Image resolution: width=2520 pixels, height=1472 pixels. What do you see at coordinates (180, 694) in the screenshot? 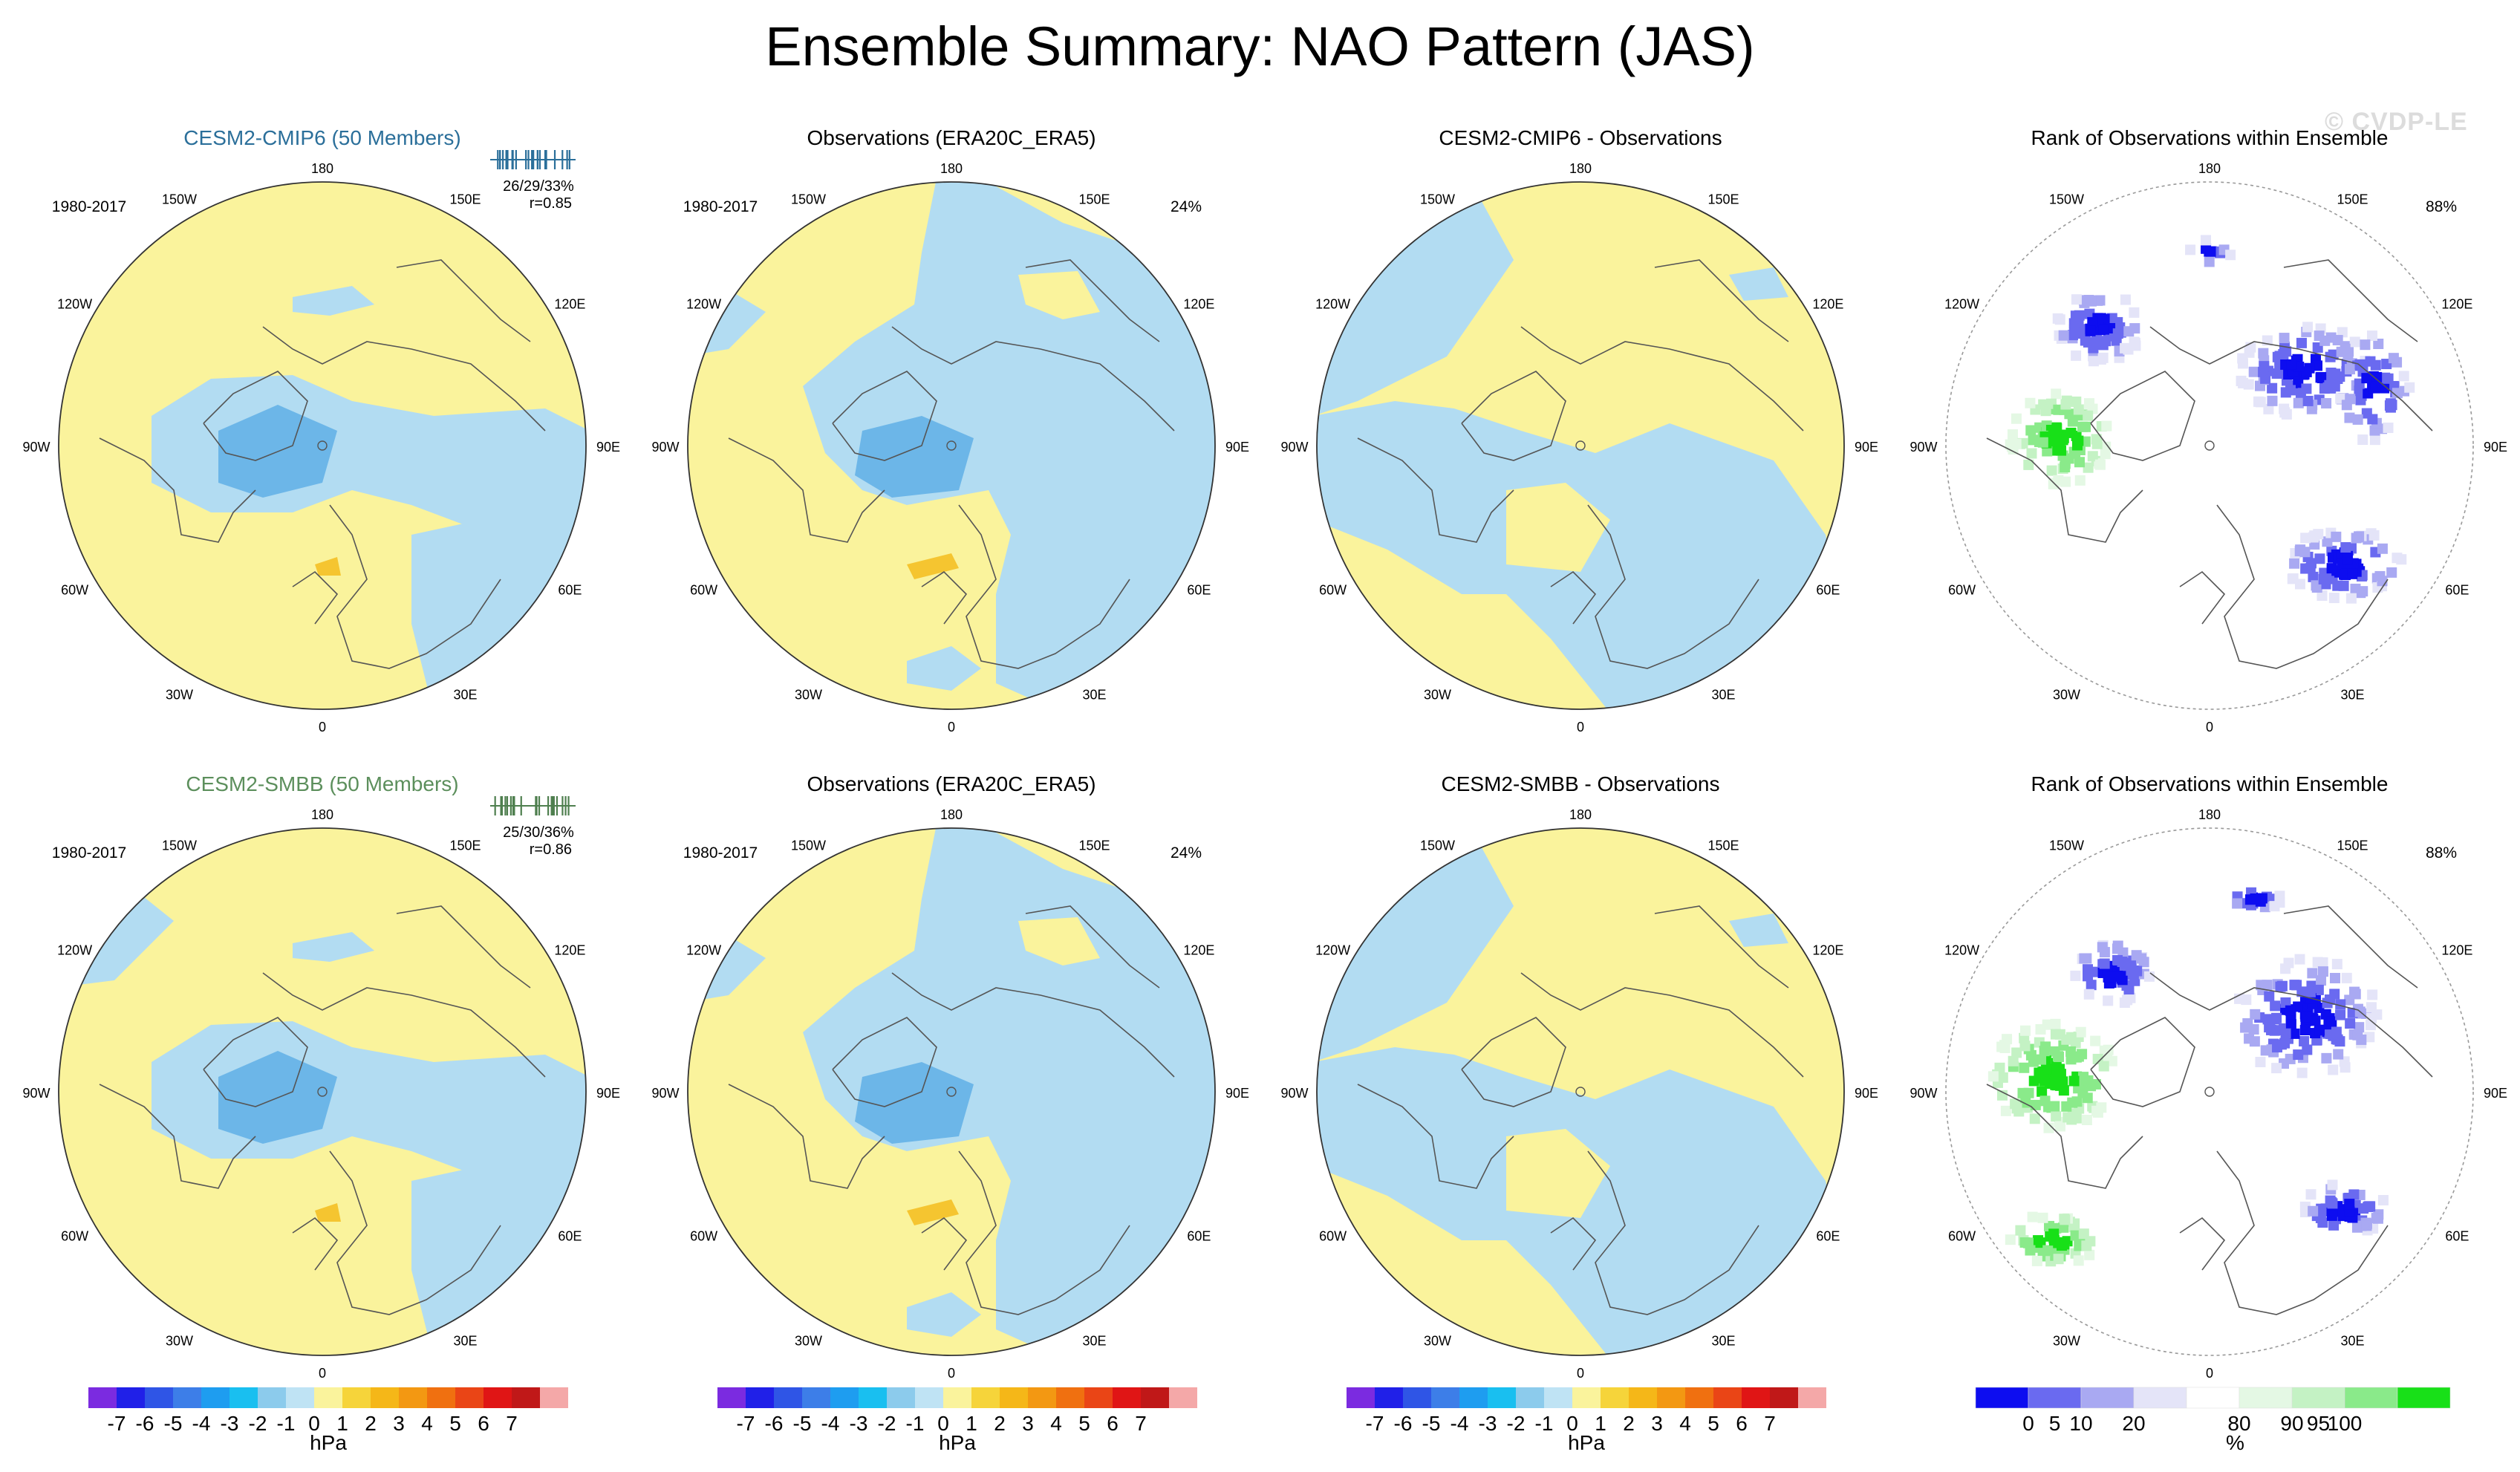
I see `longitude-label: 30W` at bounding box center [180, 694].